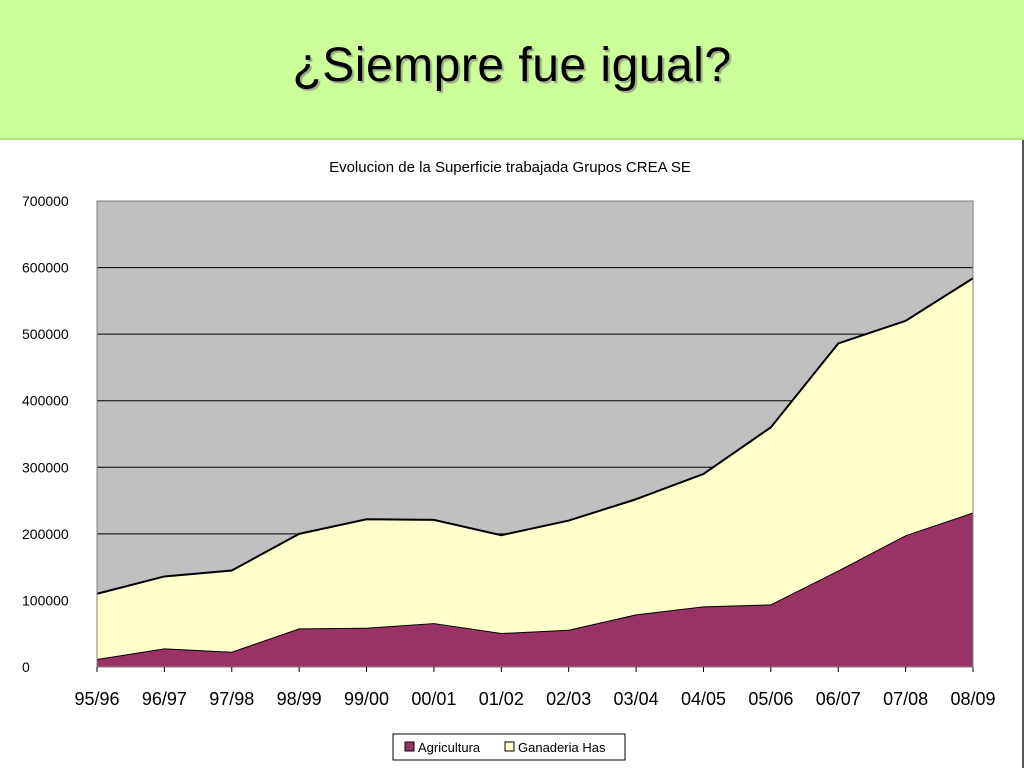 The height and width of the screenshot is (768, 1024). Describe the element at coordinates (449, 747) in the screenshot. I see `legend-label: Agricultura` at that location.